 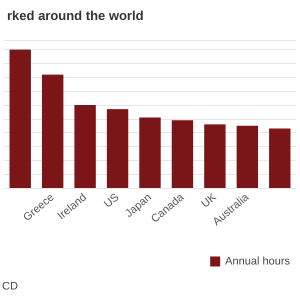 I want to click on x-tick-label: UK, so click(x=209, y=200).